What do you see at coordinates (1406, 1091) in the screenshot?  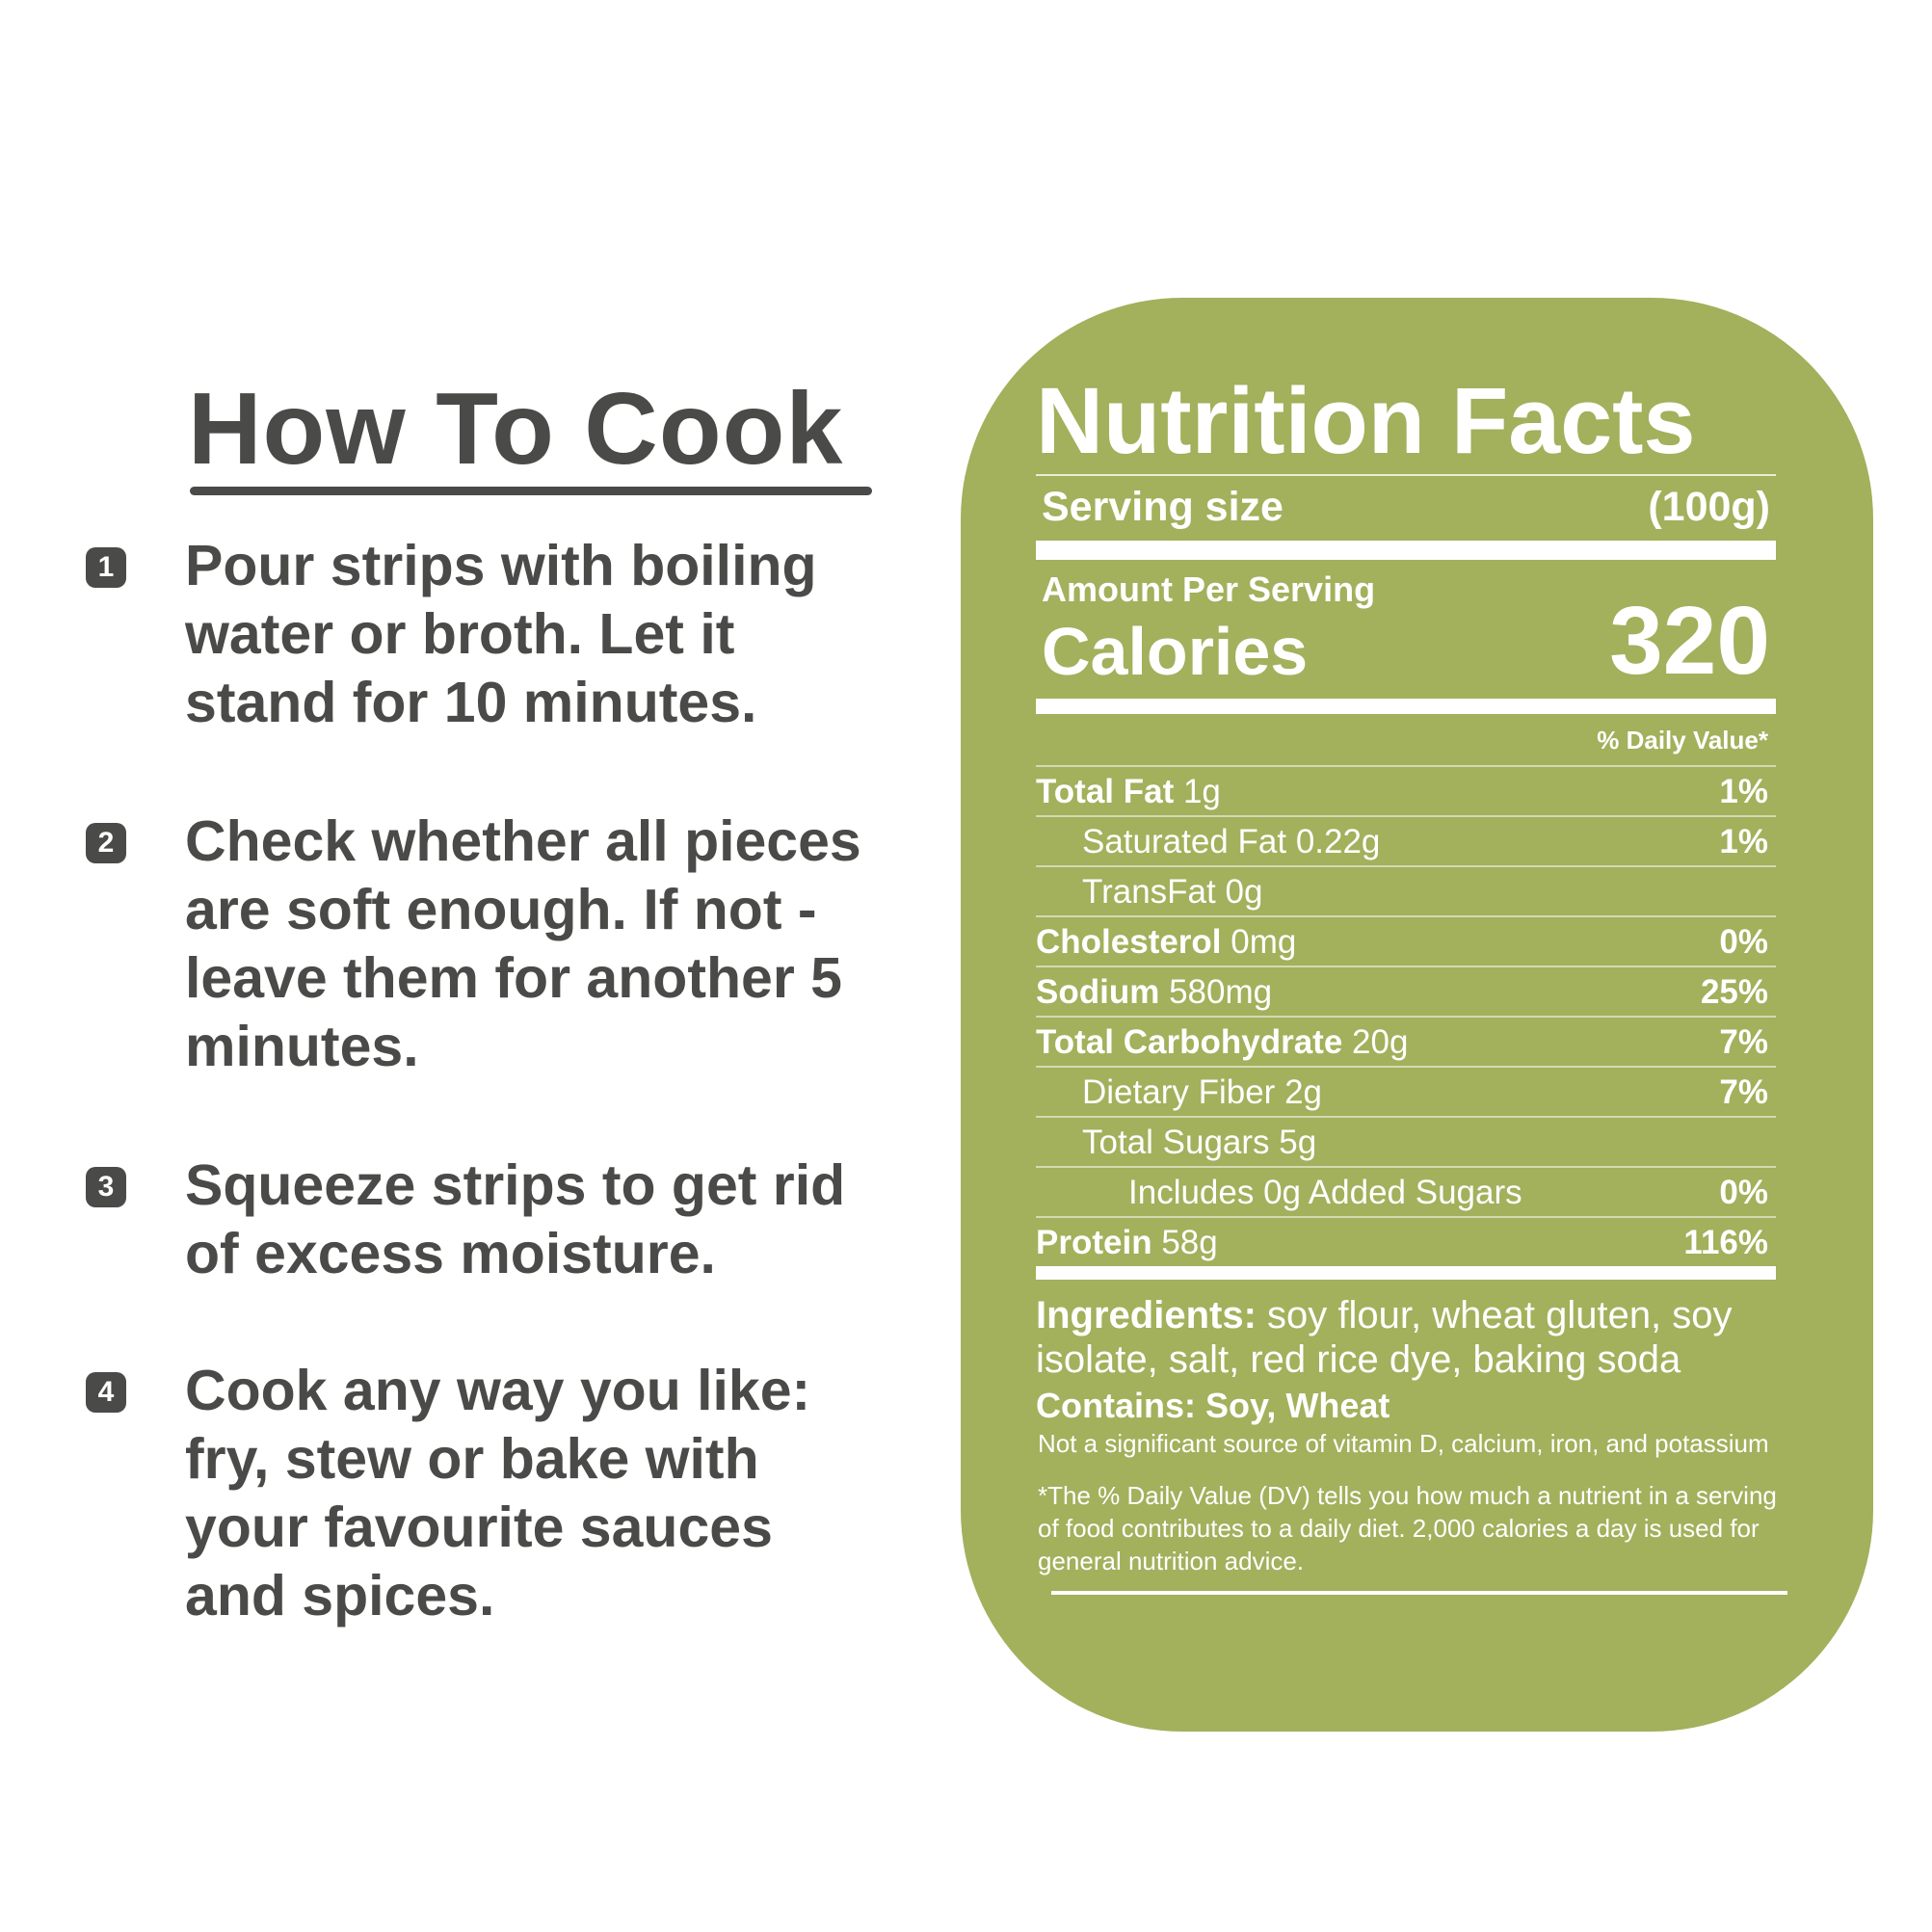 I see `nutrient-row: Dietary Fiber 2g 7%` at bounding box center [1406, 1091].